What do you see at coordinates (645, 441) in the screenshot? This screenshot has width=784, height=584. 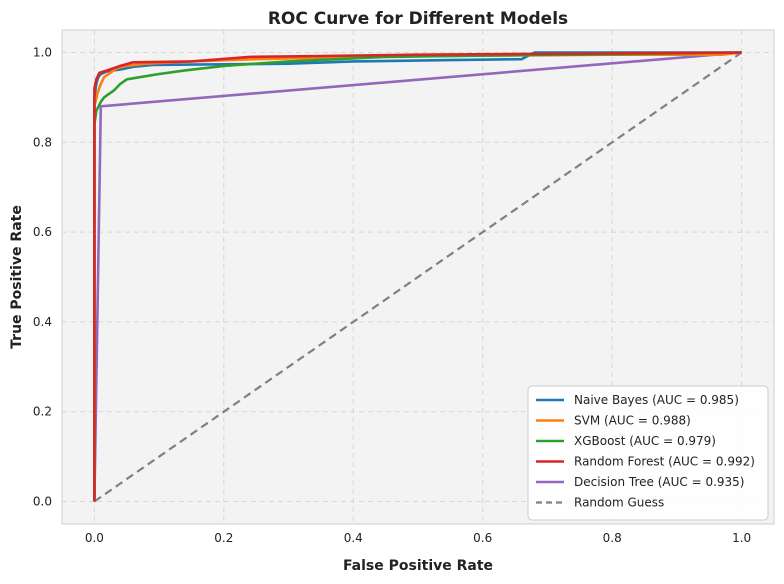 I see `legend-entry-label: XGBoost (AUC = 0.979)` at bounding box center [645, 441].